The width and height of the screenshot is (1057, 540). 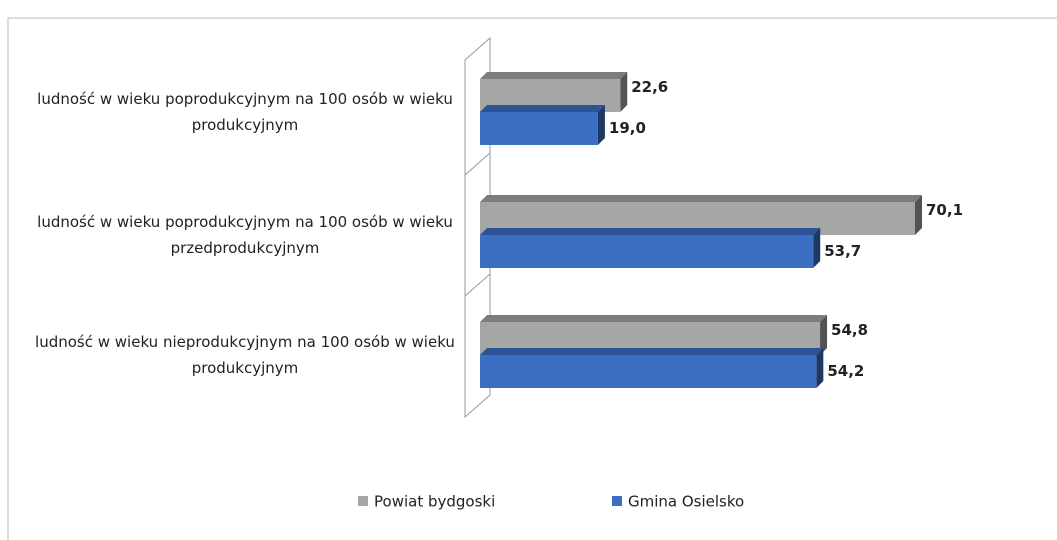 What do you see at coordinates (845, 371) in the screenshot?
I see `value-label: 54,2` at bounding box center [845, 371].